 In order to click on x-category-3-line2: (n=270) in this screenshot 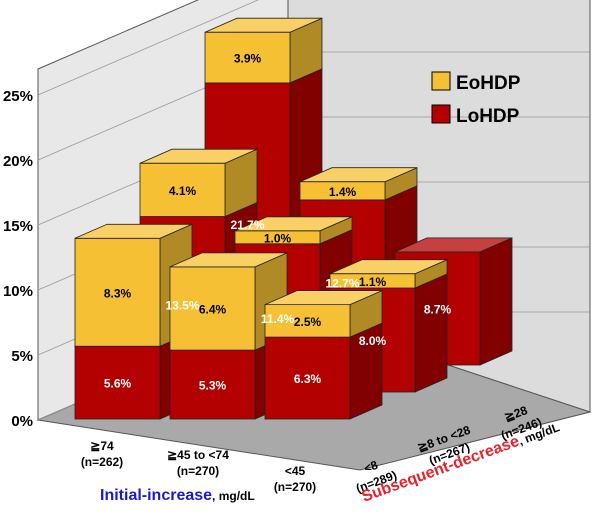, I will do `click(295, 487)`.